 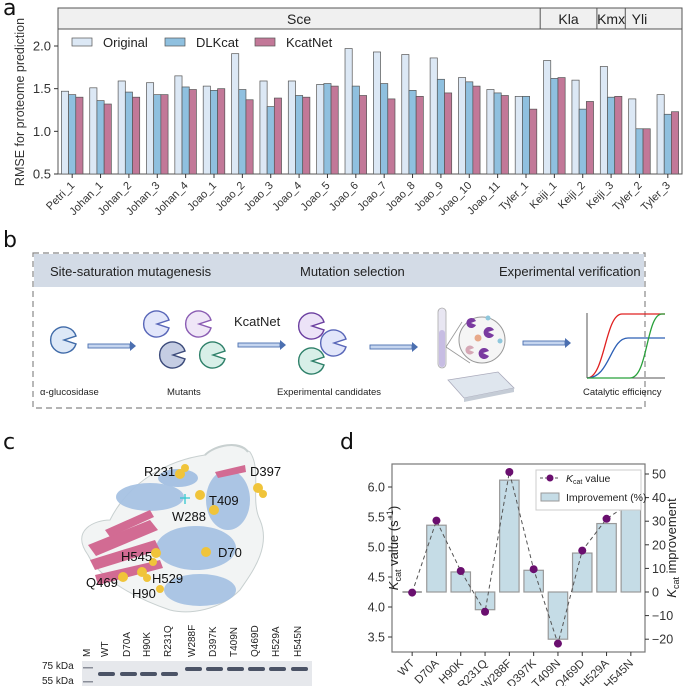 What do you see at coordinates (640, 19) in the screenshot?
I see `facet-label-yli: Yli` at bounding box center [640, 19].